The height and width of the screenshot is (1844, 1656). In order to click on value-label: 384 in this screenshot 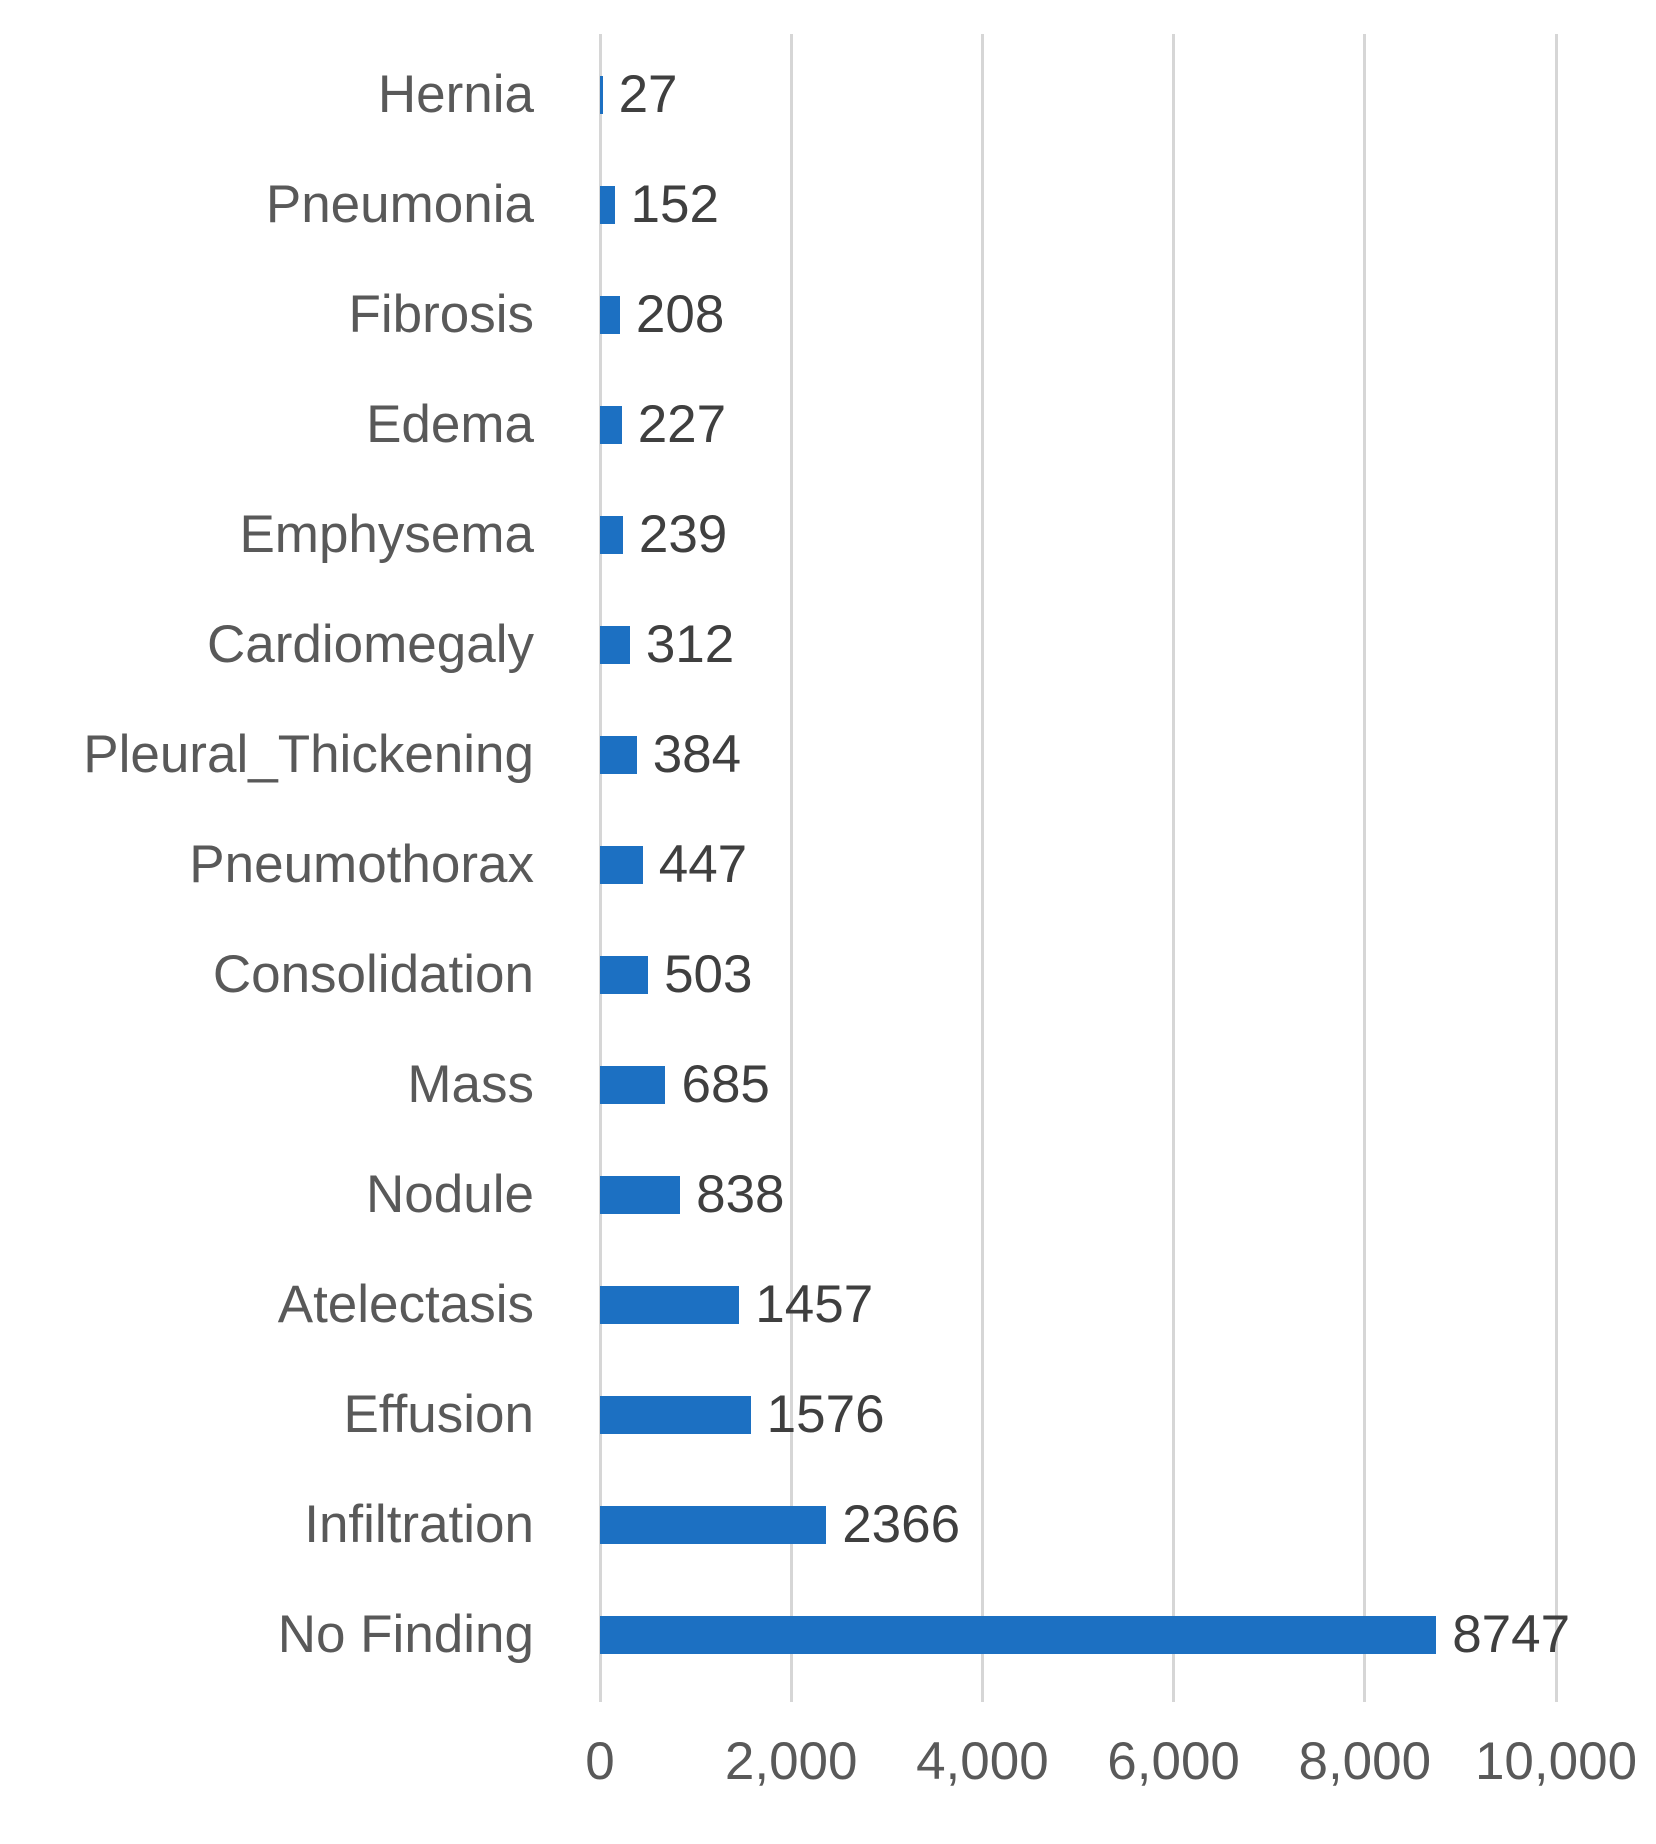, I will do `click(697, 754)`.